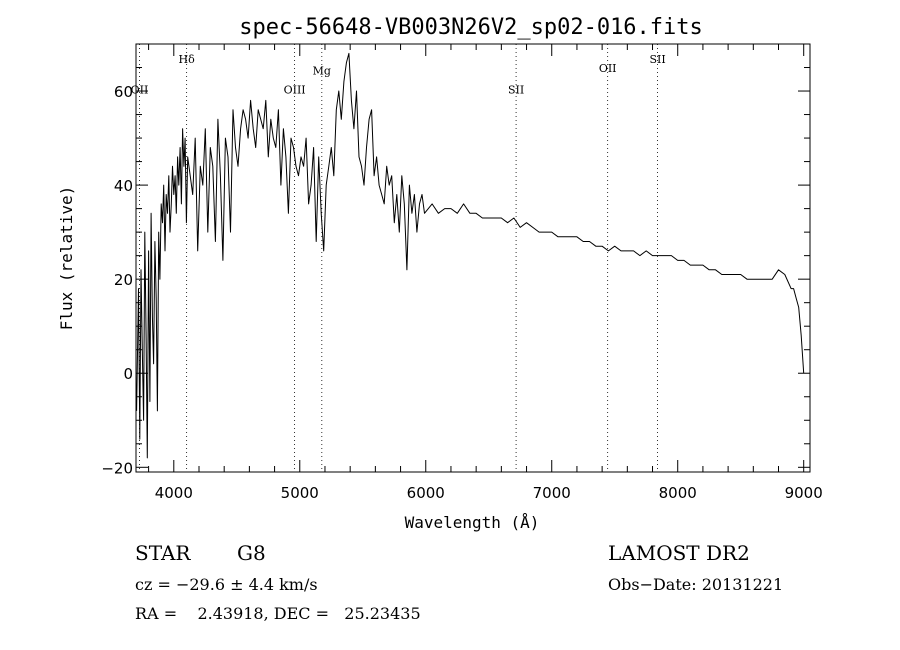  What do you see at coordinates (696, 584) in the screenshot?
I see `observation-date: Obs−Date: 20131221` at bounding box center [696, 584].